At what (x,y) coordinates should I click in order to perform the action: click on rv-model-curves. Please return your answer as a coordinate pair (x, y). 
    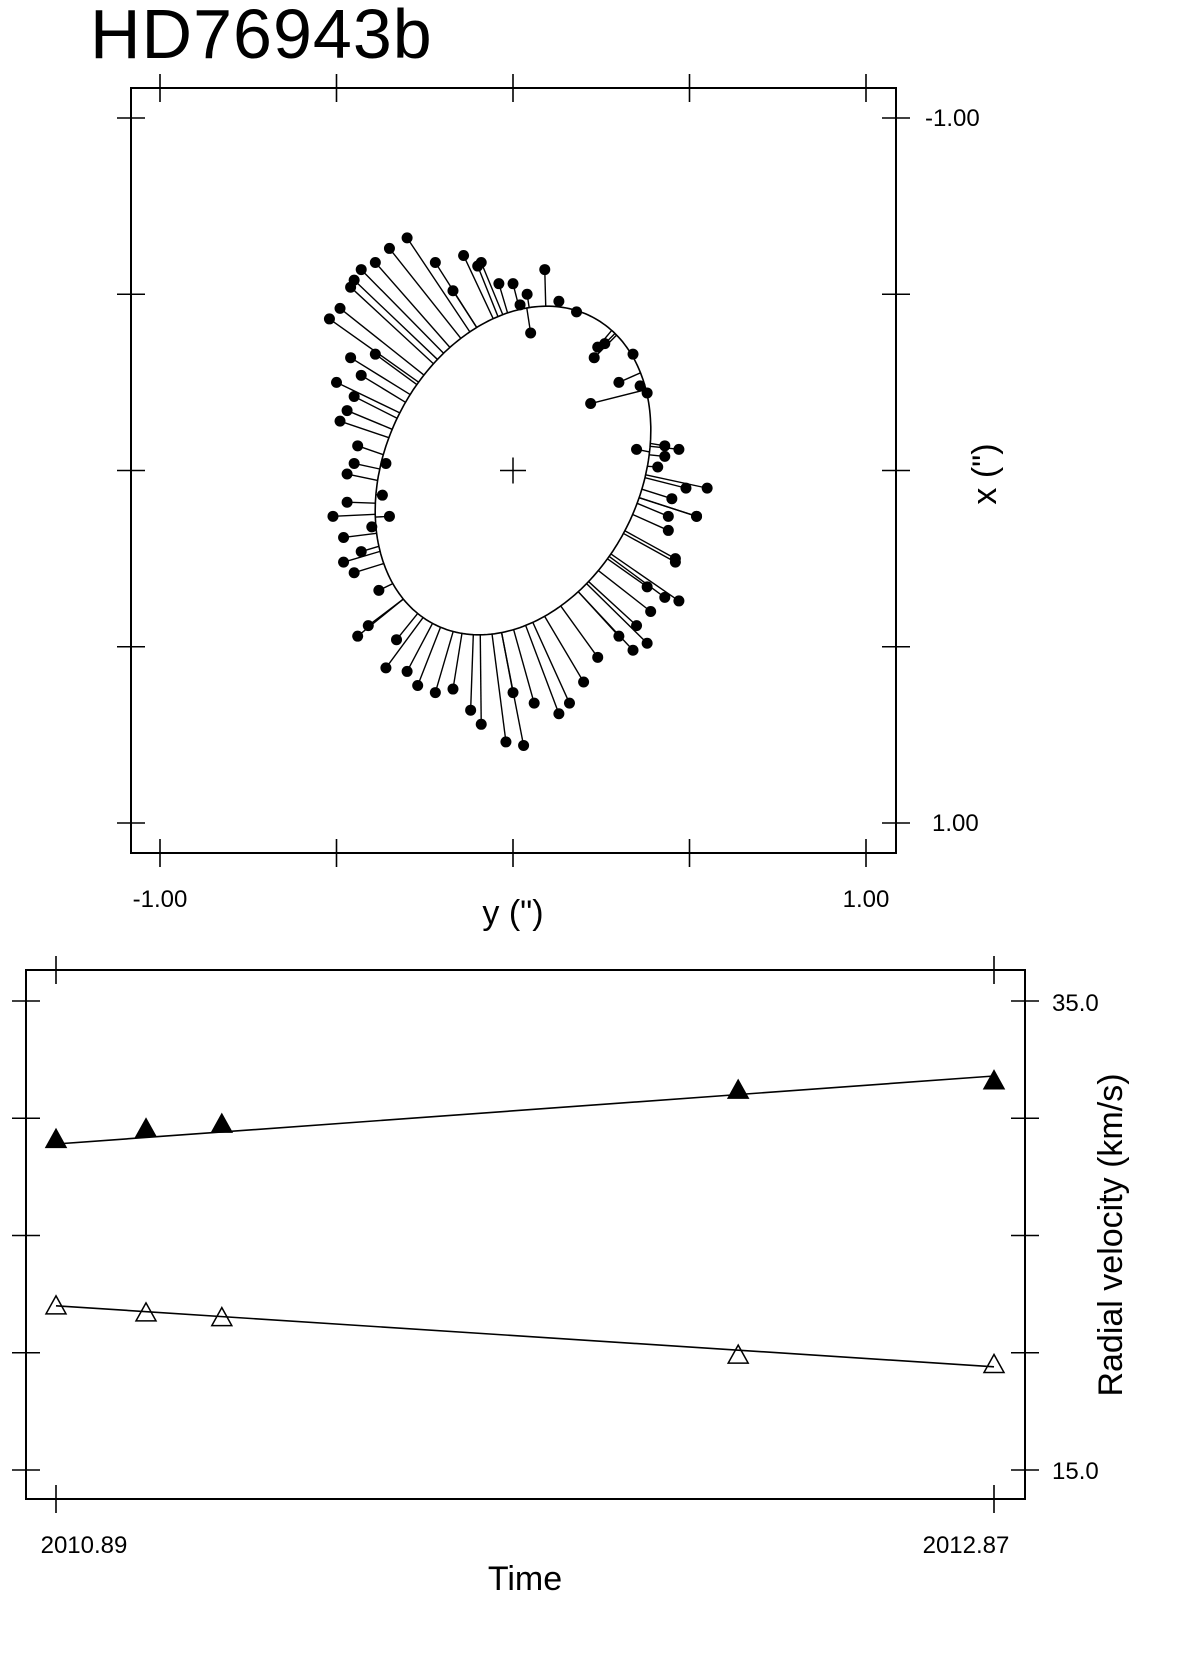
    Looking at the image, I should click on (525, 1221).